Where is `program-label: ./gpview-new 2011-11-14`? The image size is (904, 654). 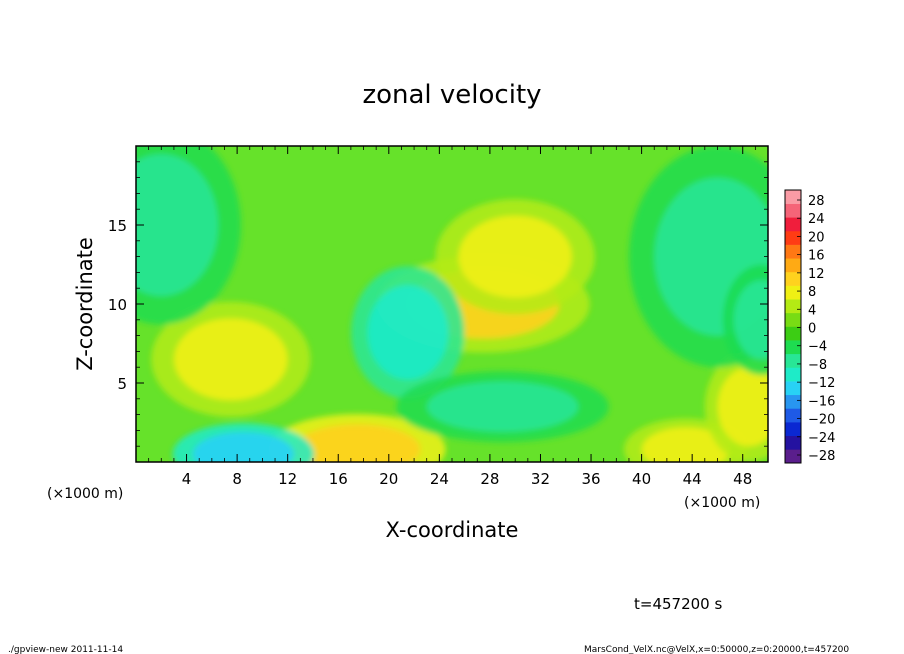
program-label: ./gpview-new 2011-11-14 is located at coordinates (65, 649).